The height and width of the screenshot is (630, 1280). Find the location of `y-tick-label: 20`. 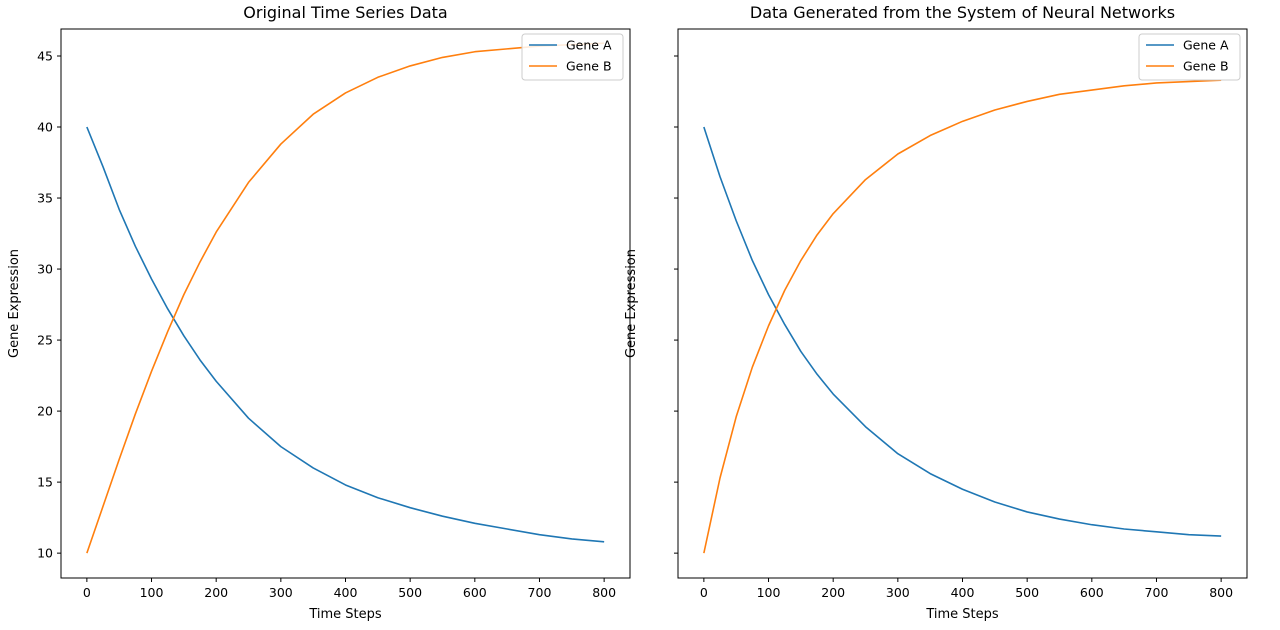

y-tick-label: 20 is located at coordinates (45, 411).